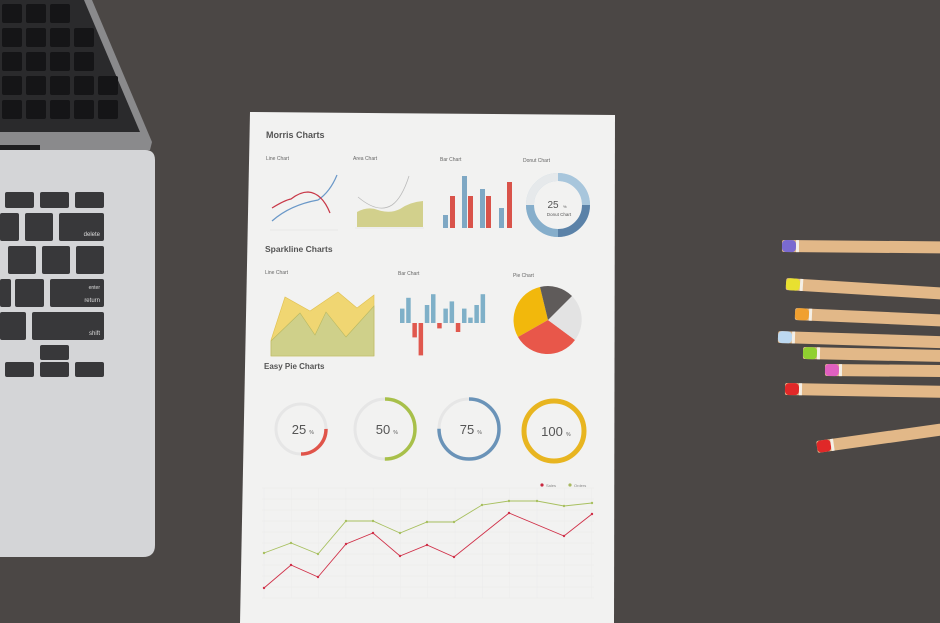 This screenshot has height=623, width=940. I want to click on morris-area-label: Area Chart, so click(365, 159).